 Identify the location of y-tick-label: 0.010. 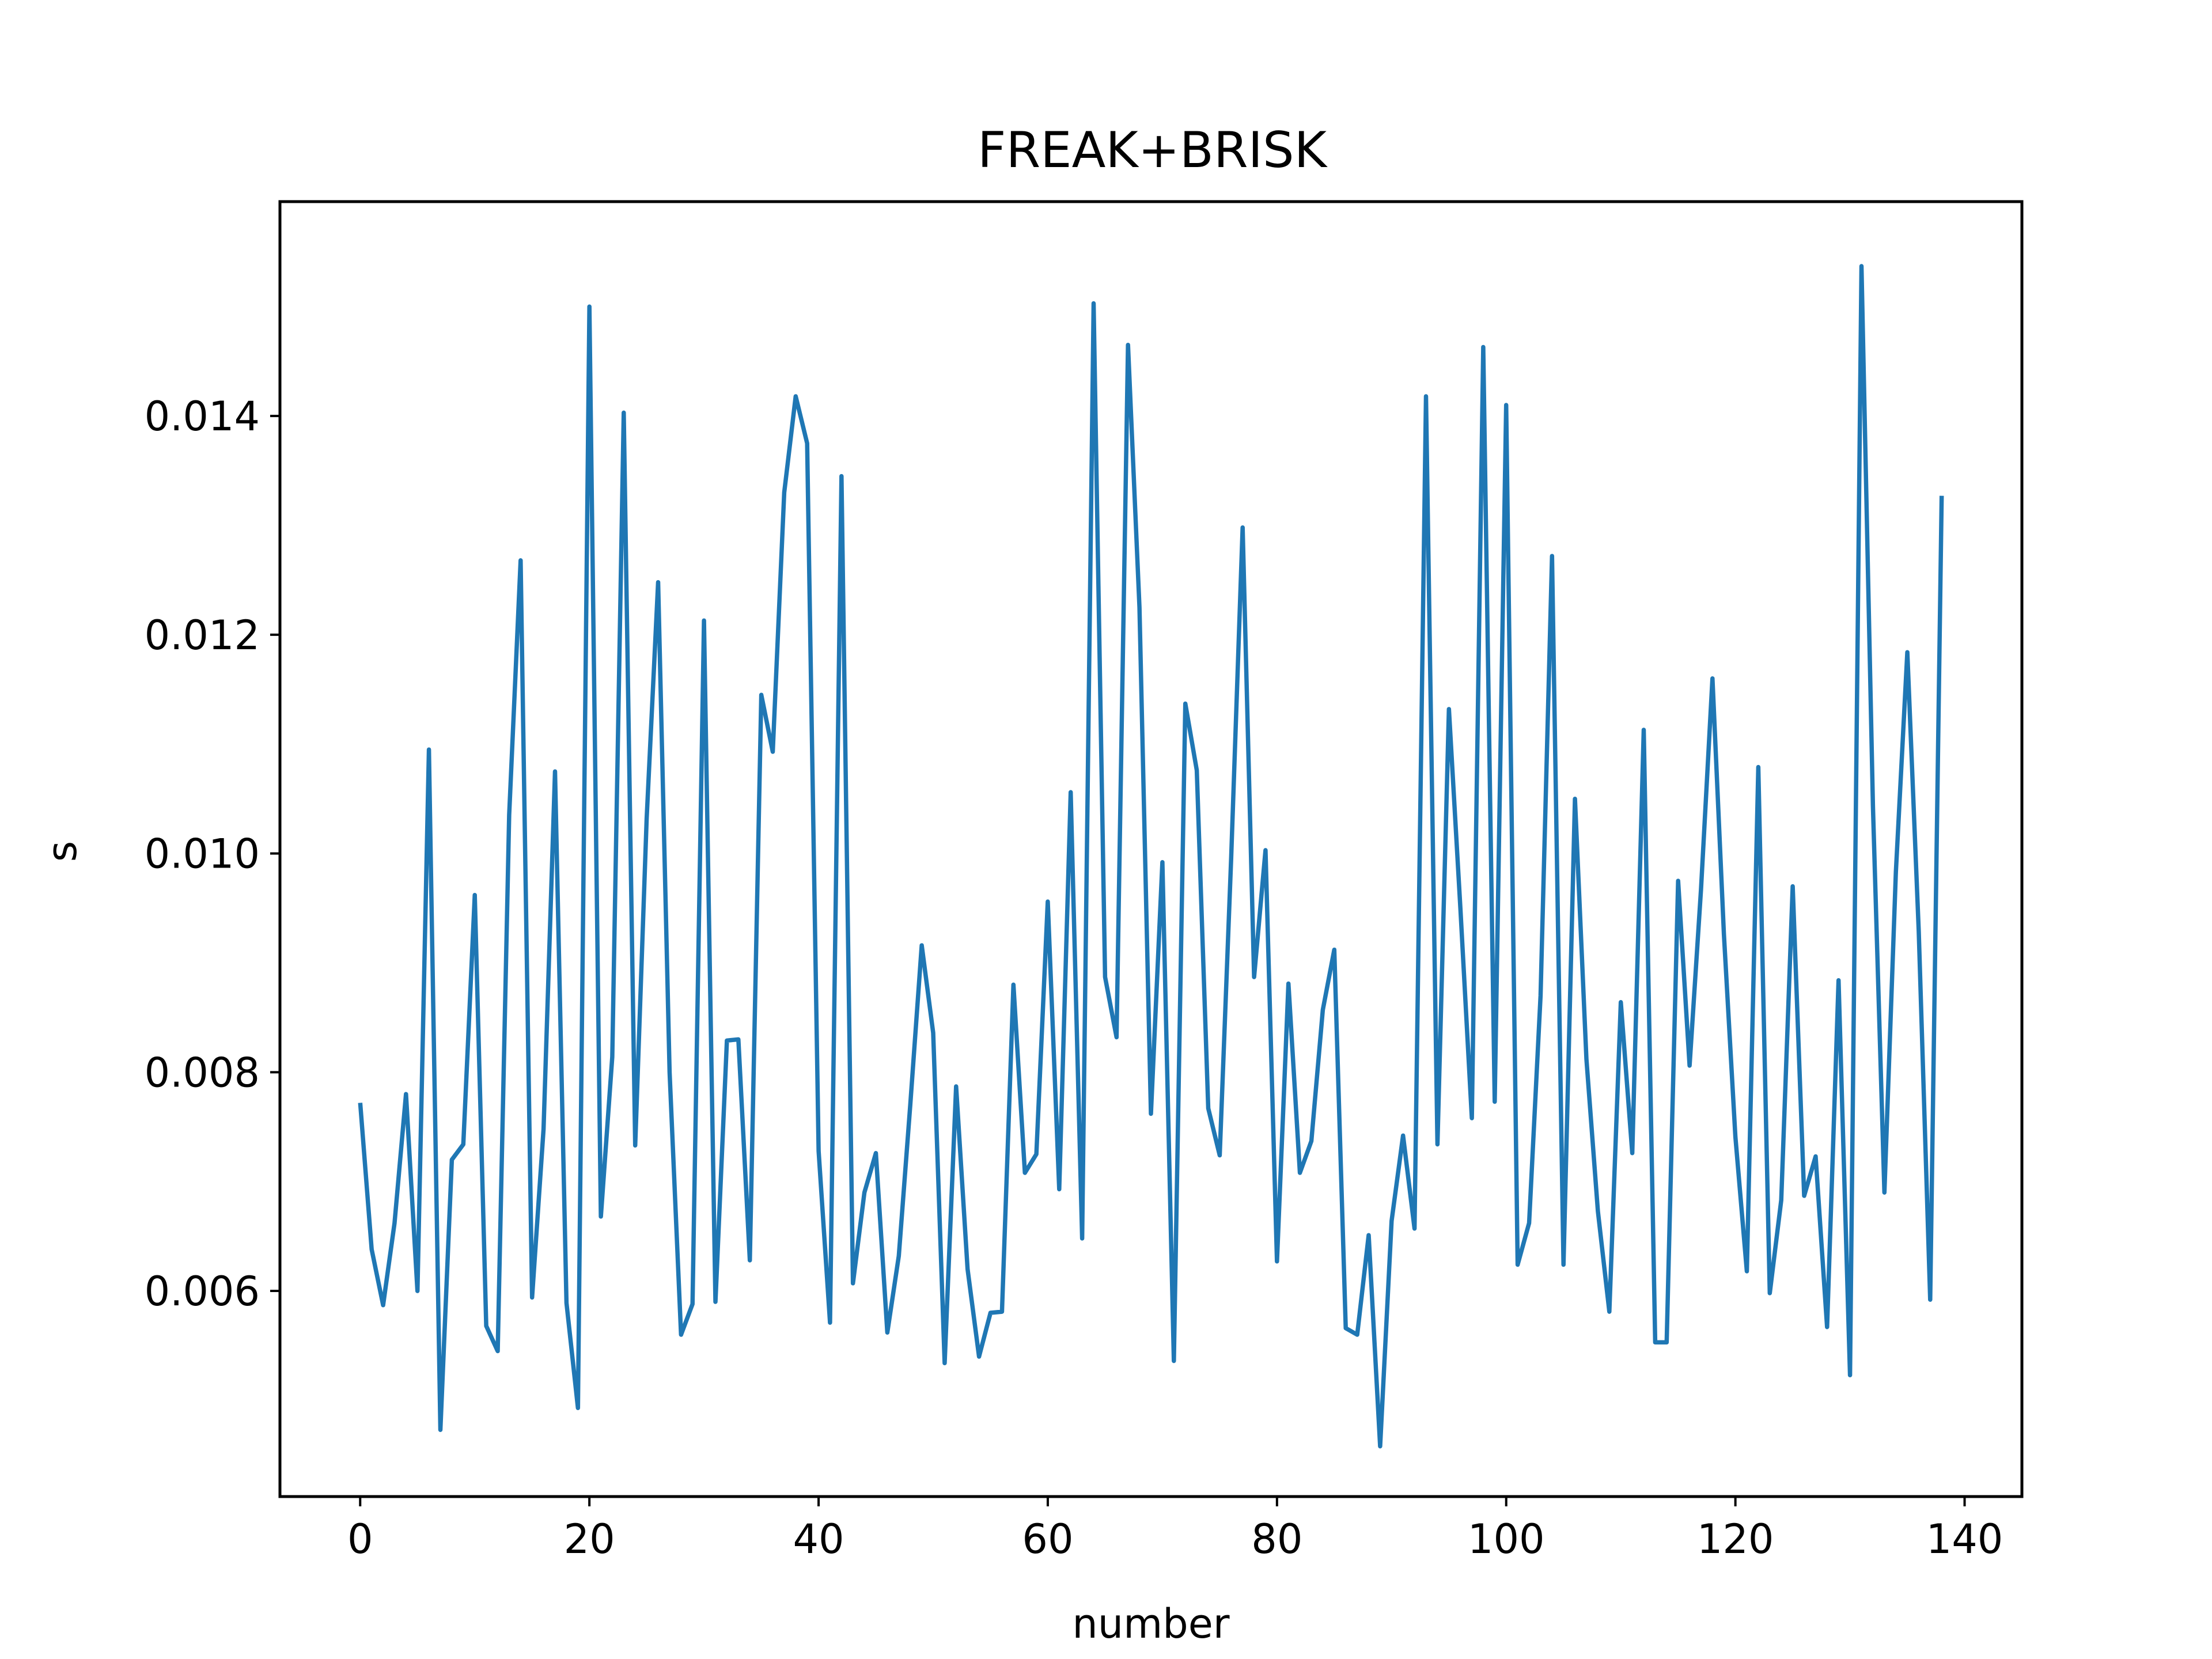
(202, 854).